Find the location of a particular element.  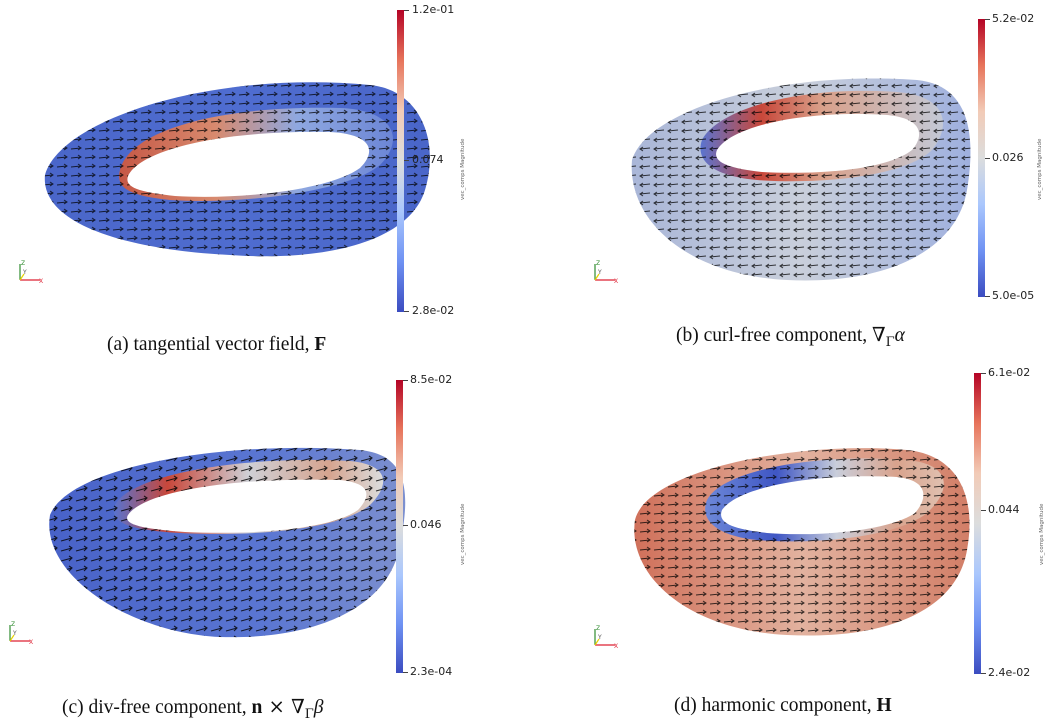

colorbar-max-label: 5.2e-02 is located at coordinates (1013, 18).